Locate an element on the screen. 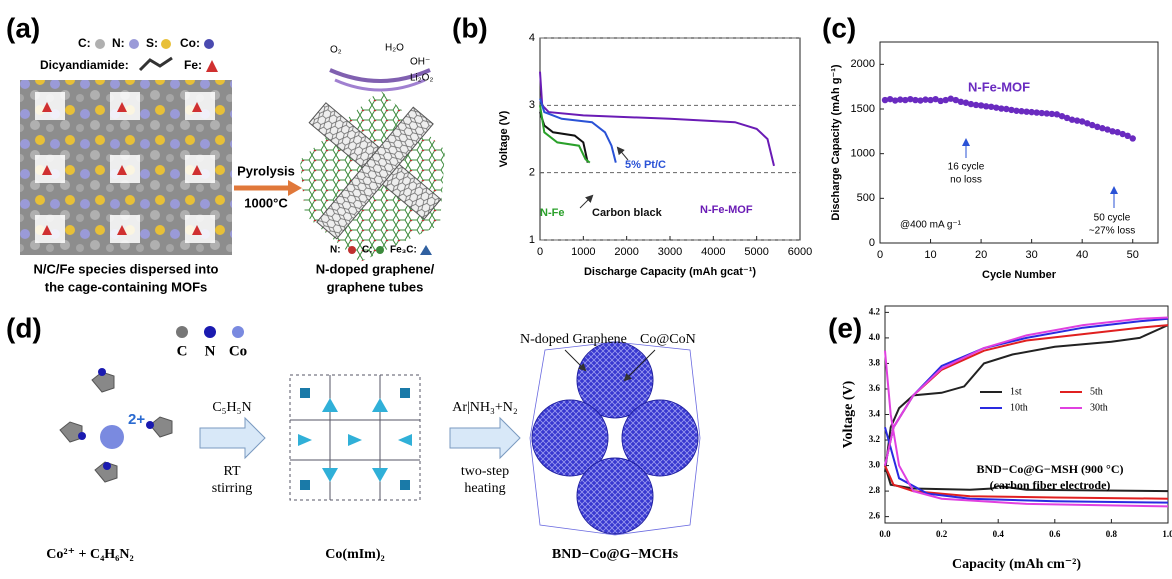  caption: BND−Co@G−MCHs is located at coordinates (615, 554).